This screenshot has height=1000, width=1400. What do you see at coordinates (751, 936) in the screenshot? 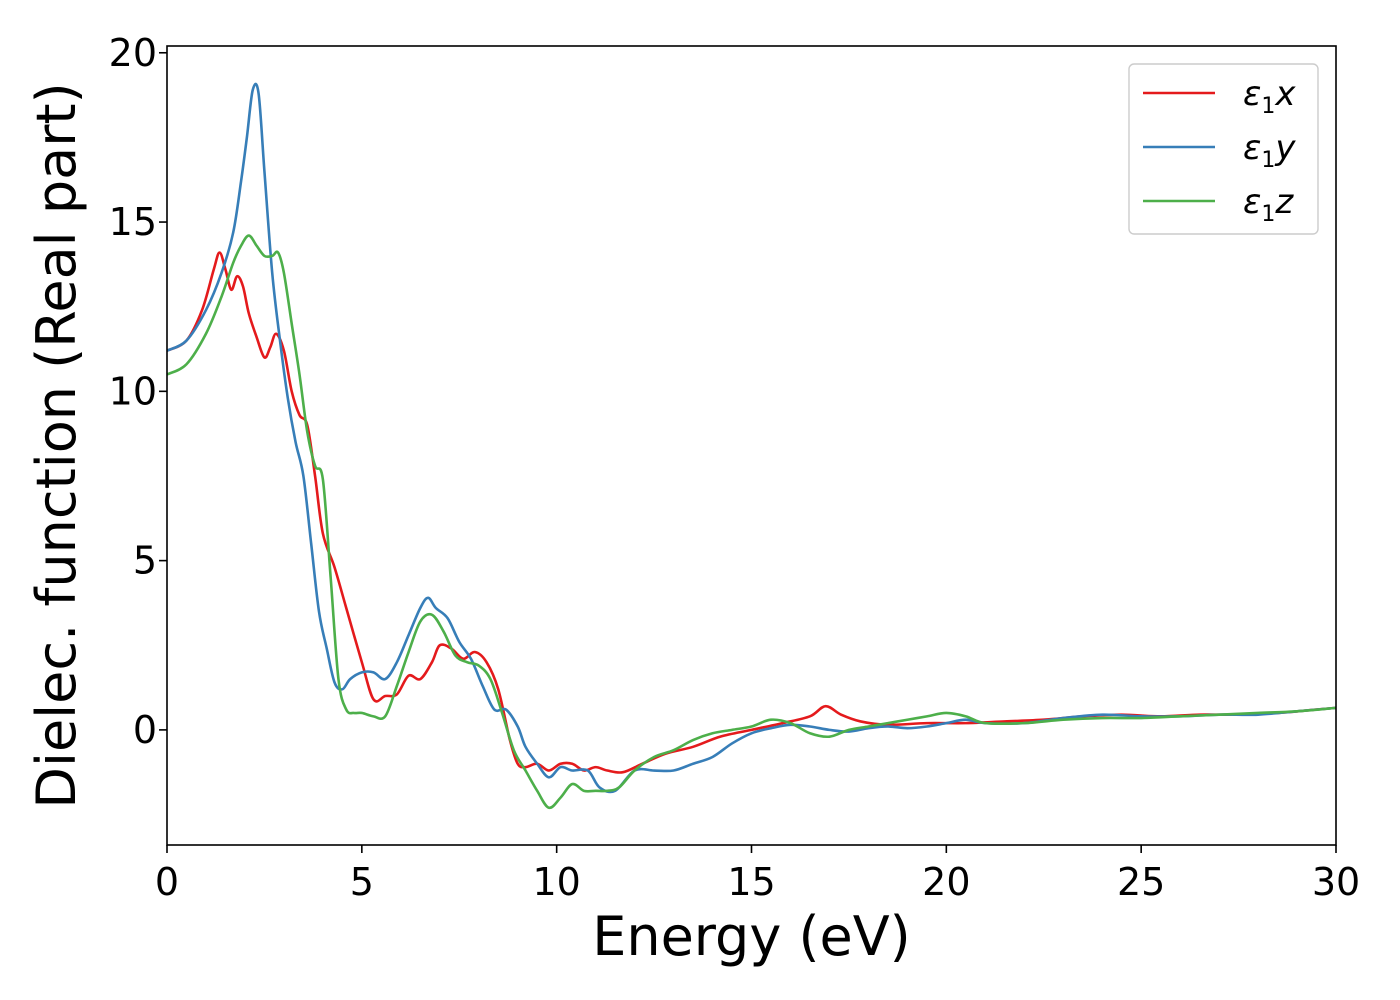
I see `x-axis-title: Energy (eV)` at bounding box center [751, 936].